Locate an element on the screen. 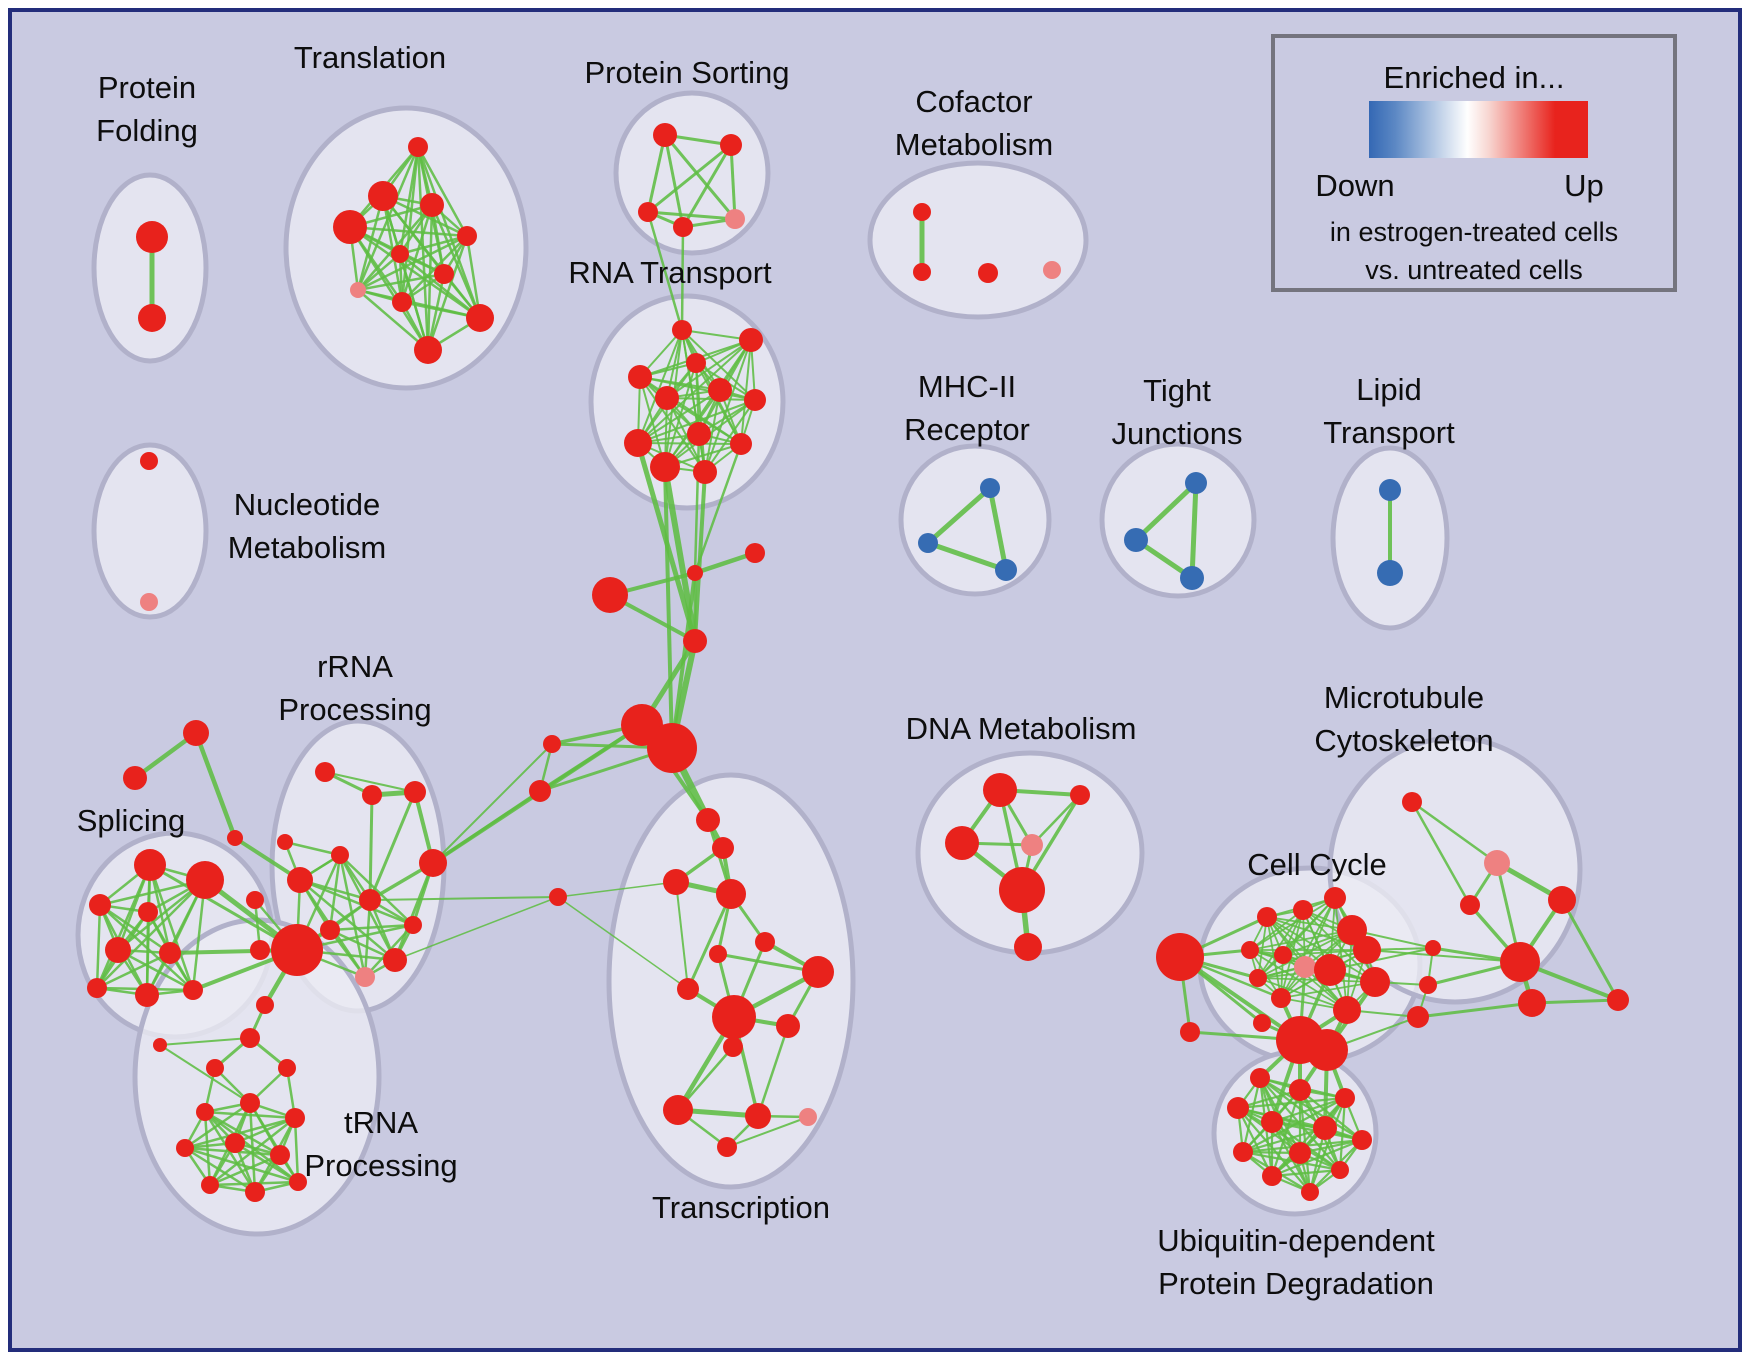  cluster-label-microtubule-cytoskeleton: Cytoskeleton is located at coordinates (1403, 740).